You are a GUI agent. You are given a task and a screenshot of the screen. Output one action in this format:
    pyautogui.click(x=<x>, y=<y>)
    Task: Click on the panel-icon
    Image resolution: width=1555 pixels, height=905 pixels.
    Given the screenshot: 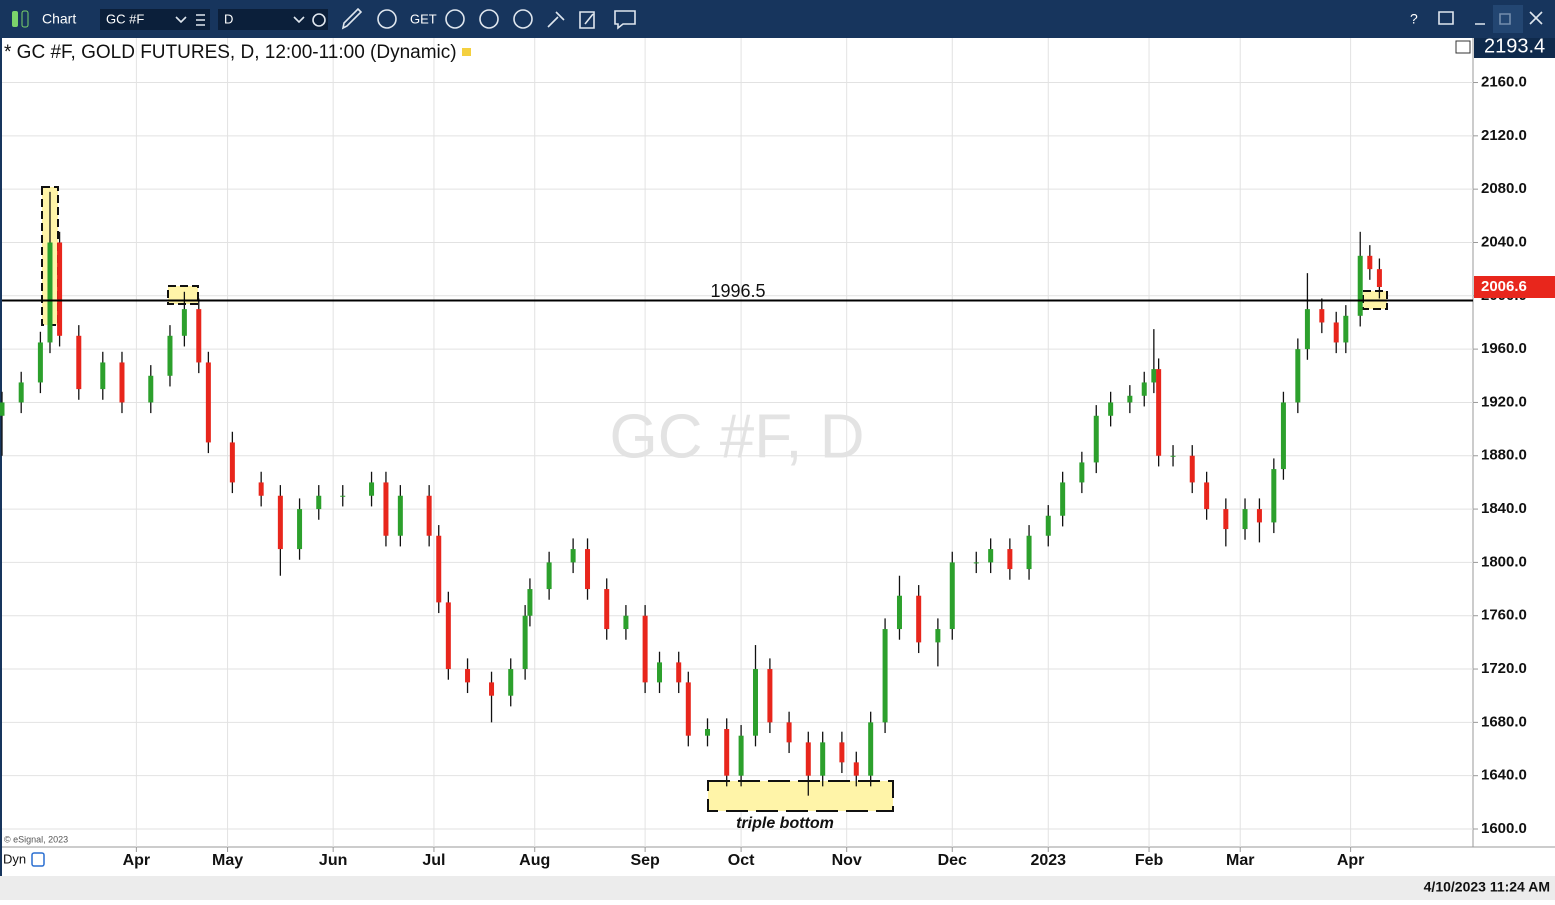 What is the action you would take?
    pyautogui.click(x=1463, y=47)
    